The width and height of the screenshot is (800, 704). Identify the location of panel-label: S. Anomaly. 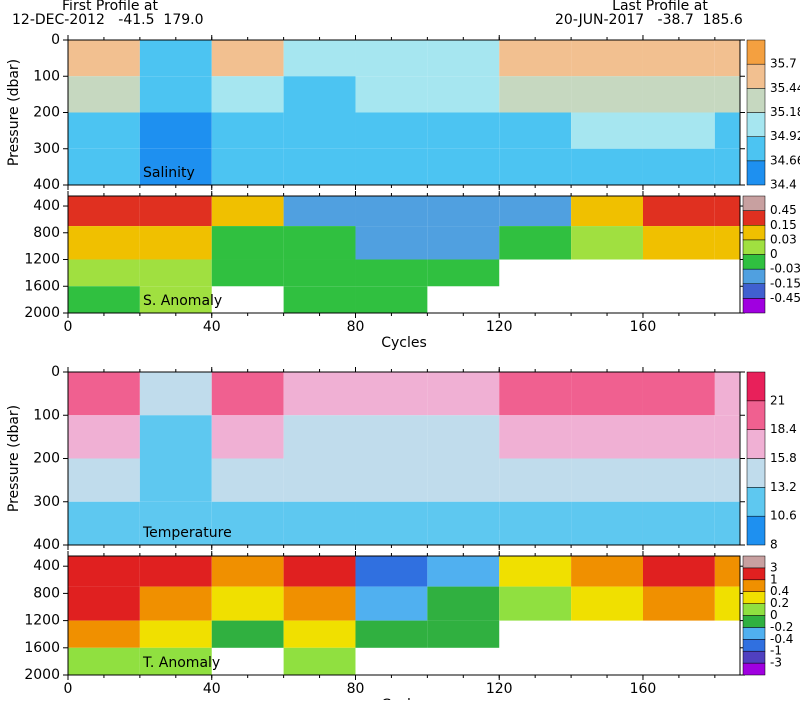
(182, 301).